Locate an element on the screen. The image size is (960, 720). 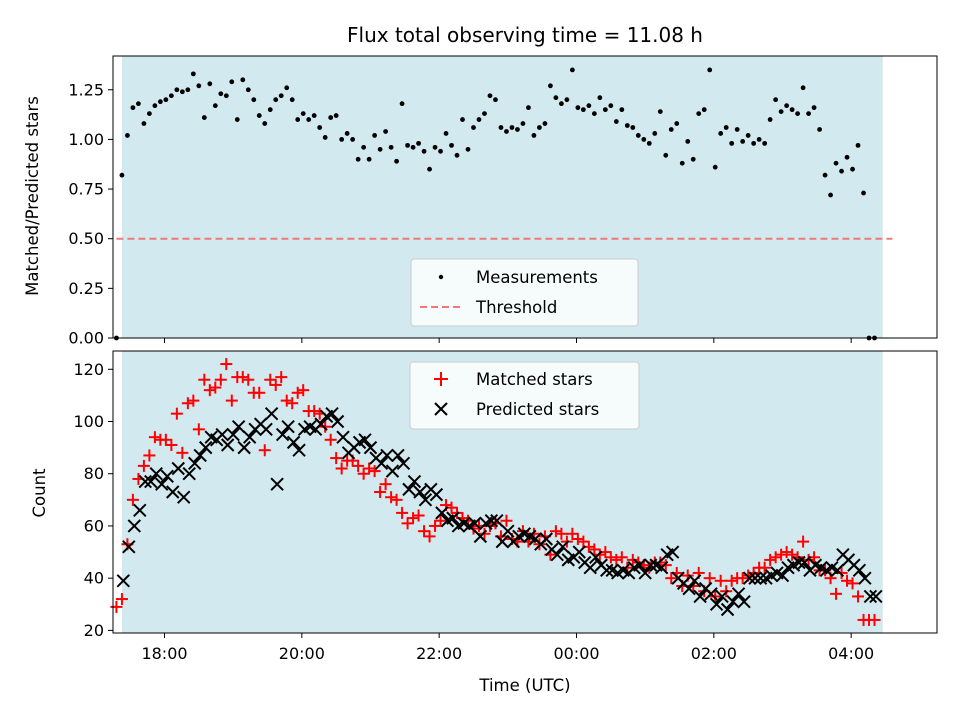
legend-predicted-marker is located at coordinates (441, 409).